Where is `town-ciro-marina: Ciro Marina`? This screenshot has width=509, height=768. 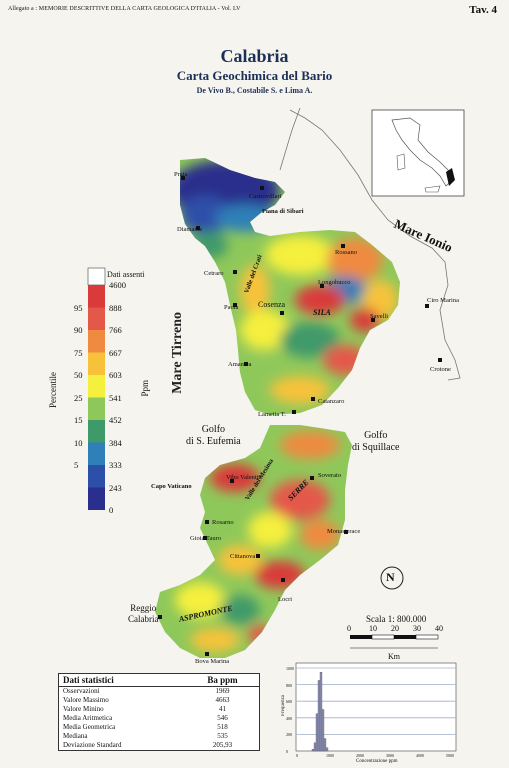 town-ciro-marina: Ciro Marina is located at coordinates (443, 300).